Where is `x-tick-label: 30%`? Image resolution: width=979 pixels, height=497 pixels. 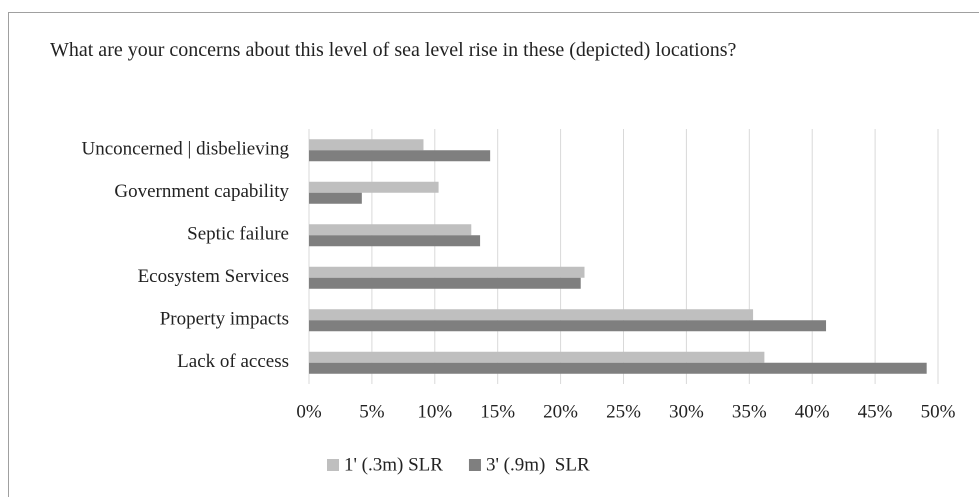 x-tick-label: 30% is located at coordinates (686, 411).